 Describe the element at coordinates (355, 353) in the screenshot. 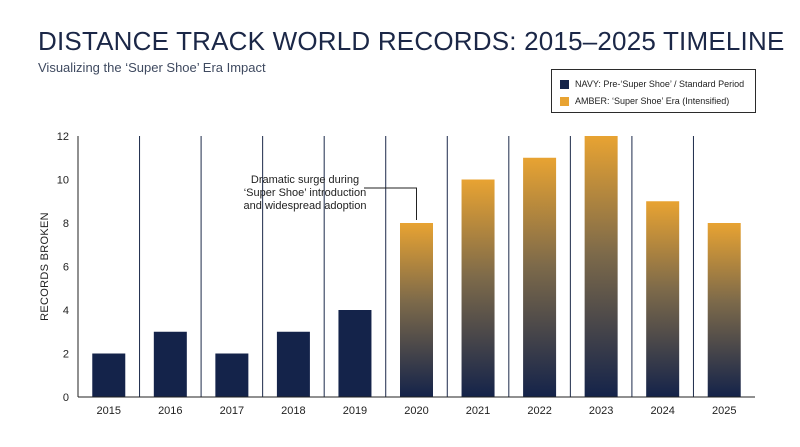

I see `bar-2019` at that location.